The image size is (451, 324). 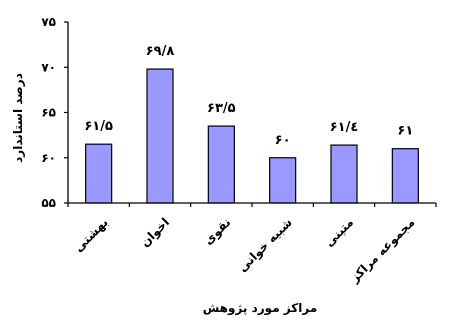 What do you see at coordinates (405, 131) in the screenshot?
I see `data-label: ۶۱` at bounding box center [405, 131].